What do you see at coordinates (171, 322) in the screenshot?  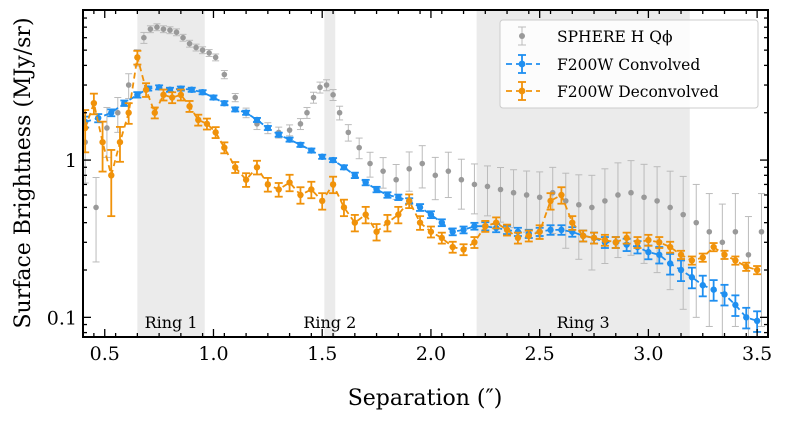 I see `band-label-1: Ring 1` at bounding box center [171, 322].